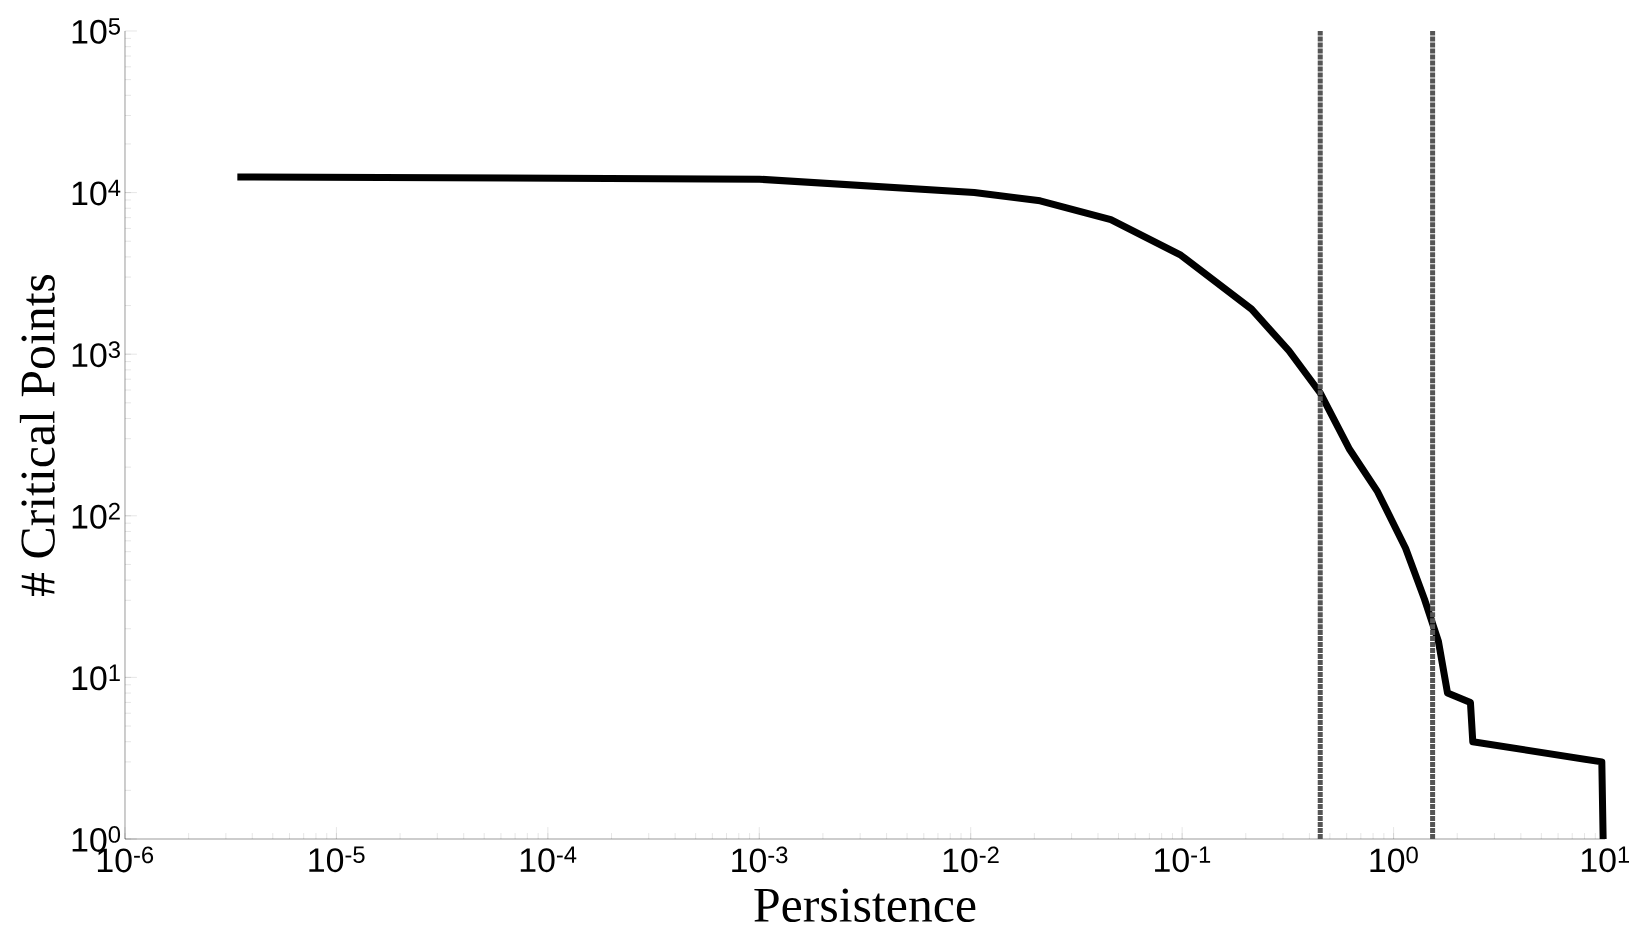 The height and width of the screenshot is (943, 1634). Describe the element at coordinates (96, 192) in the screenshot. I see `y-tick-label: 10$^{4}$` at that location.